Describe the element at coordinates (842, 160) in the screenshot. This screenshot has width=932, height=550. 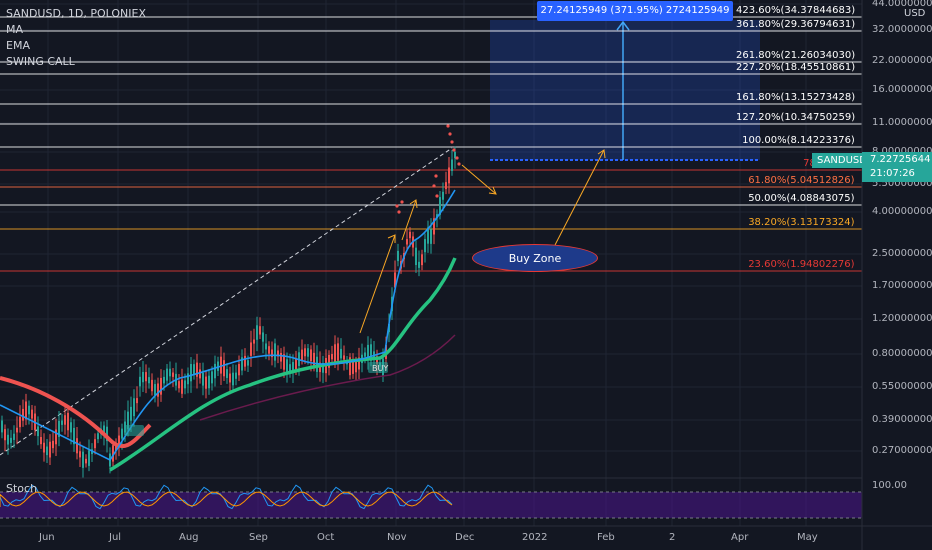
I see `symbol-price-tag: SANDUSD` at that location.